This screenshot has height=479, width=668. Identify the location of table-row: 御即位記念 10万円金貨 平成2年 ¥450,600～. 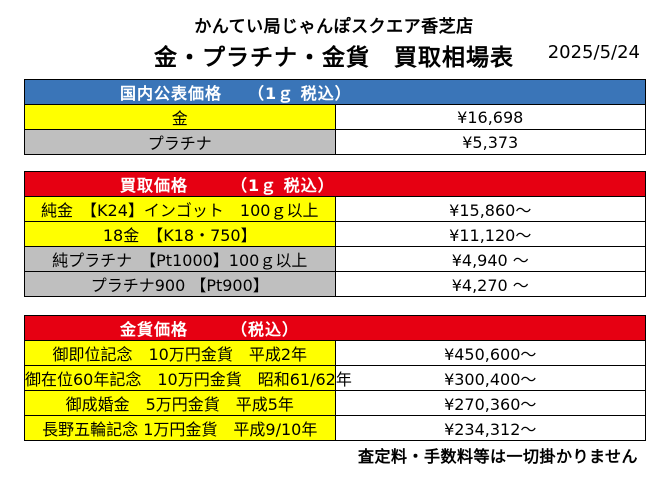
(335, 353).